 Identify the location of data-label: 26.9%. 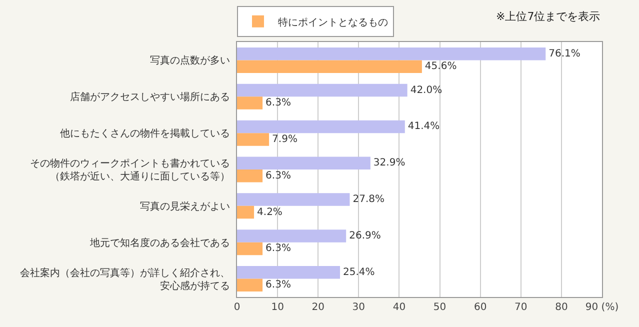
(365, 236).